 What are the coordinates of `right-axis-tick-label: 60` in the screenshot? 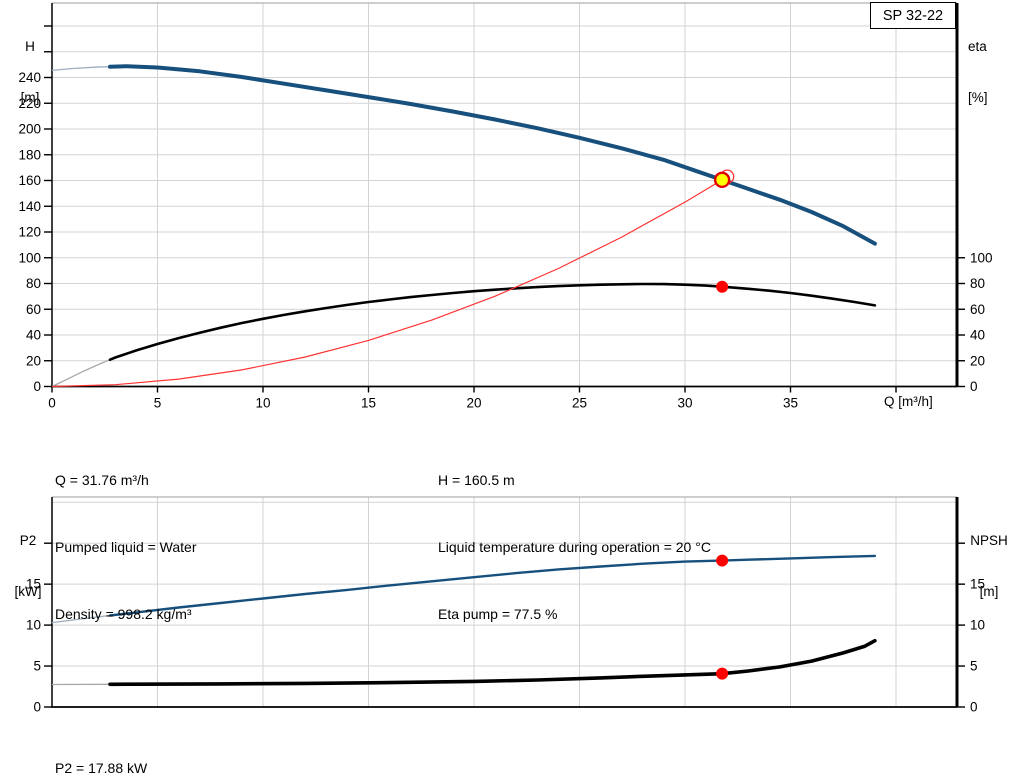 It's located at (977, 309).